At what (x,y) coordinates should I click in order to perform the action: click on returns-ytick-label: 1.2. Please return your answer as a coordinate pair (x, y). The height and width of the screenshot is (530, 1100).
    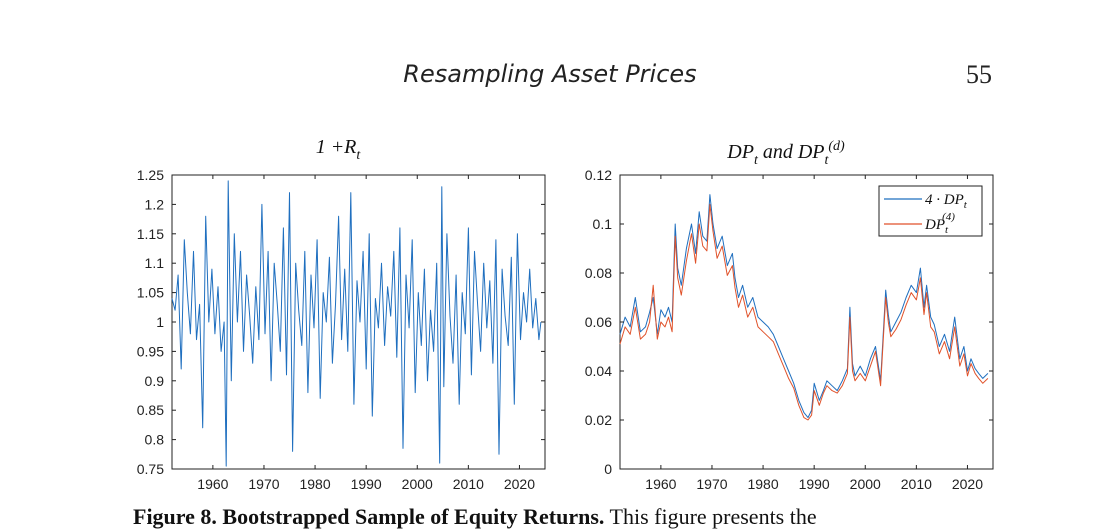
    Looking at the image, I should click on (155, 204).